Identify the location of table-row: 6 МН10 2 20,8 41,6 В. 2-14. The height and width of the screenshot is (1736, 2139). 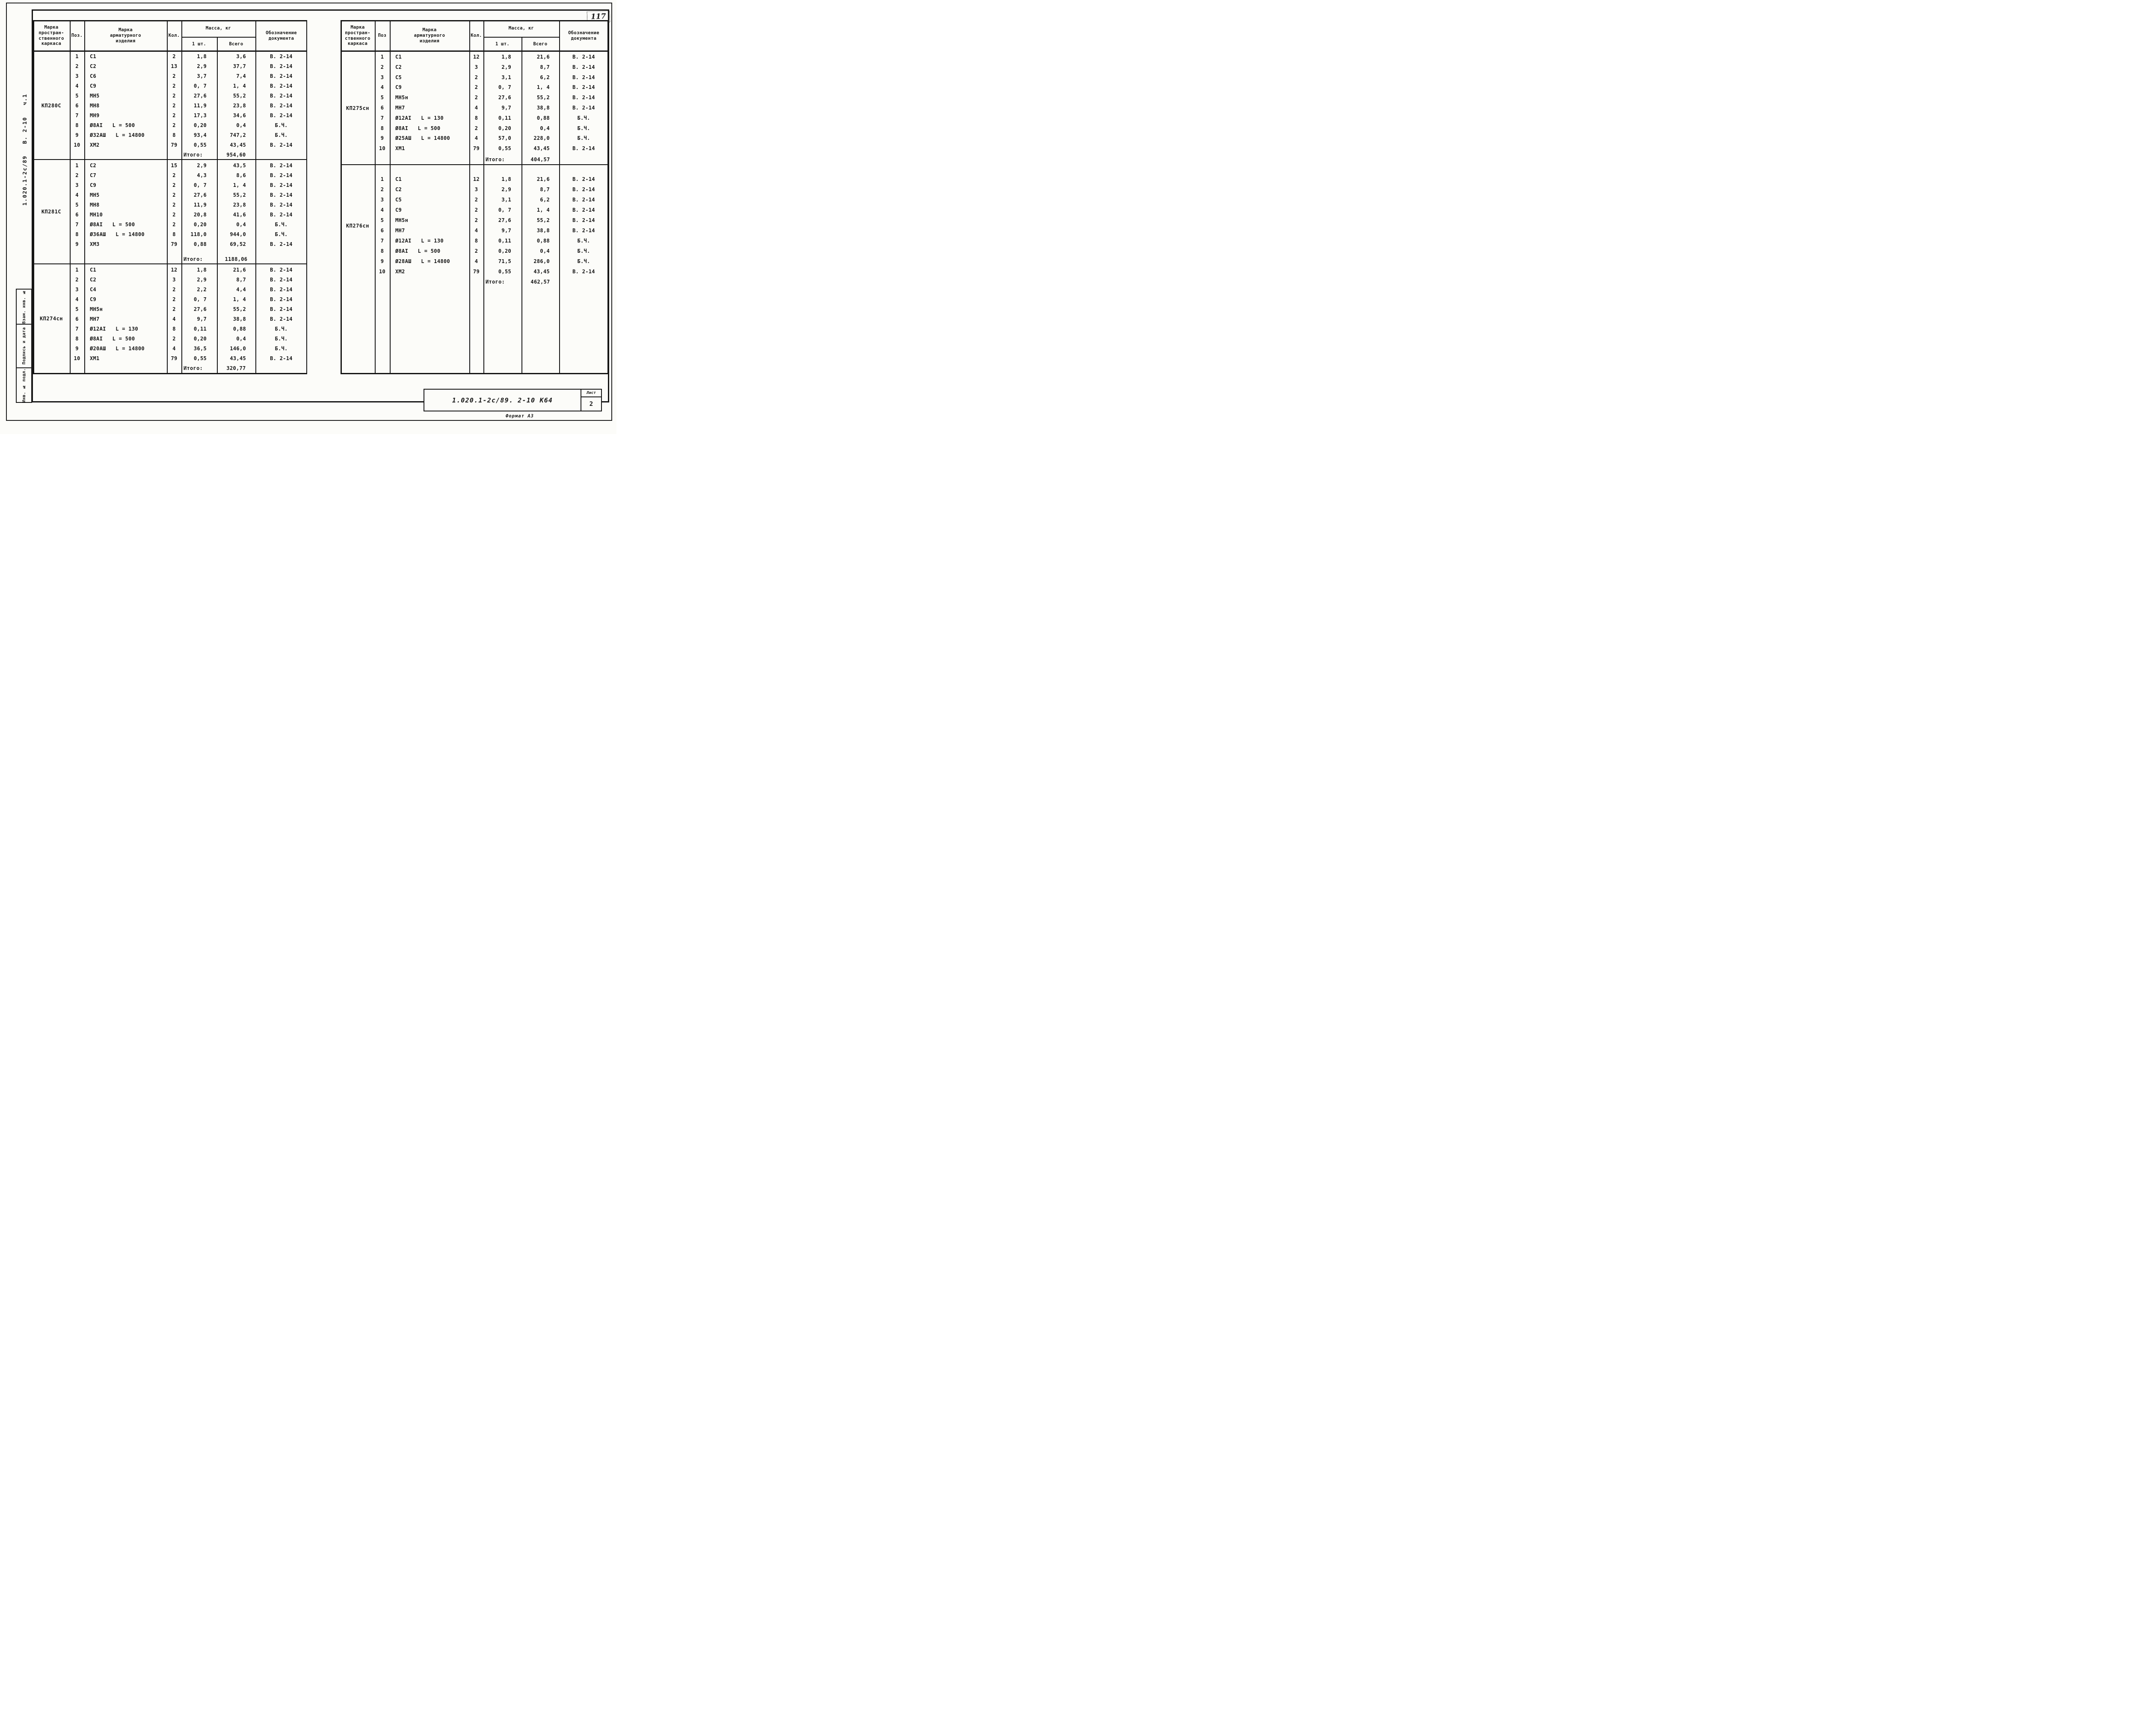
(170, 215).